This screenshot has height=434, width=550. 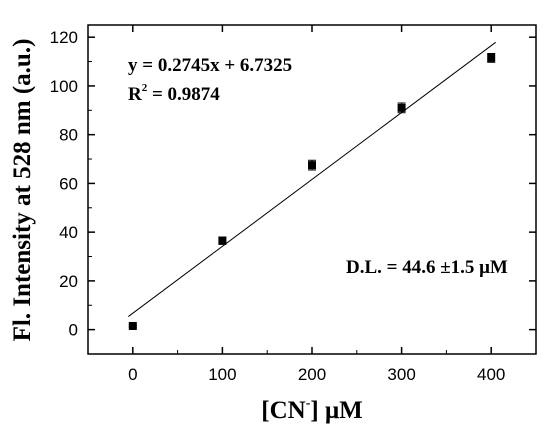 I want to click on x-tick-label: 400, so click(x=491, y=374).